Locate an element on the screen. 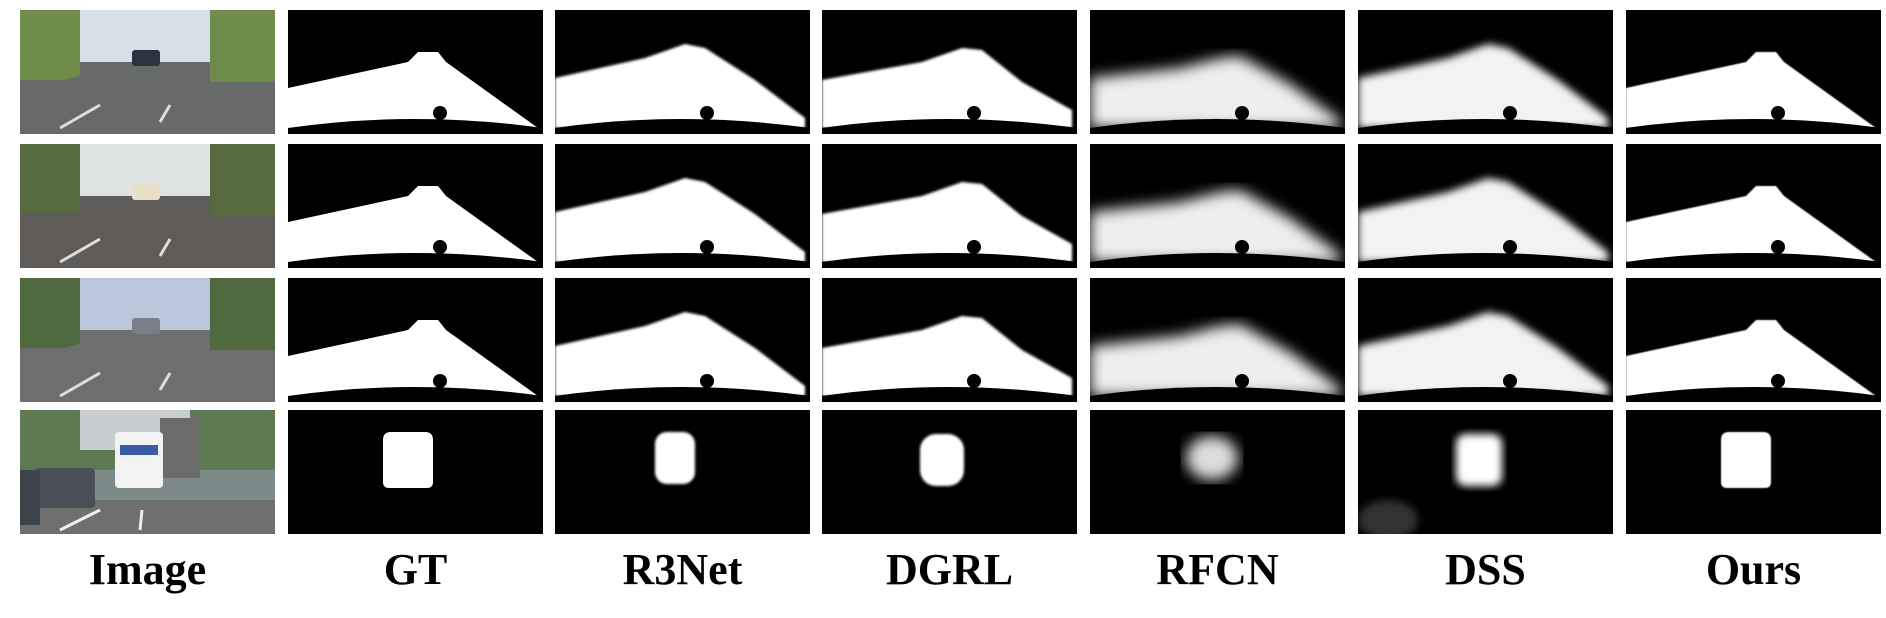 This screenshot has width=1886, height=618. label-rfcn: RFCN is located at coordinates (1217, 569).